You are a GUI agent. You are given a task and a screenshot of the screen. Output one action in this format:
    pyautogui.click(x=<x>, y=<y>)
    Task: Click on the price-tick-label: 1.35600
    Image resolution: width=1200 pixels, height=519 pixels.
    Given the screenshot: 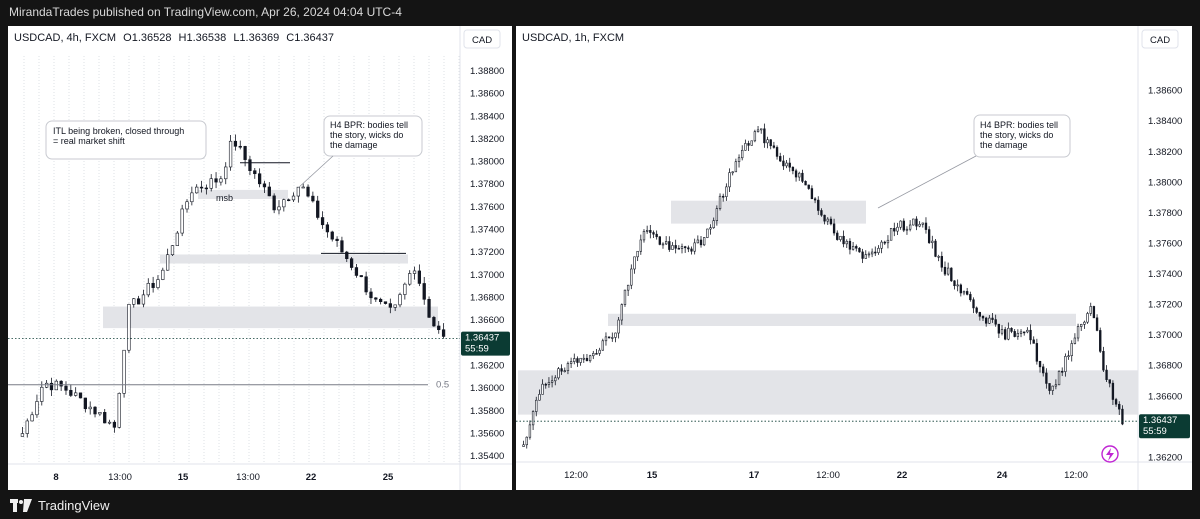 What is the action you would take?
    pyautogui.click(x=487, y=433)
    